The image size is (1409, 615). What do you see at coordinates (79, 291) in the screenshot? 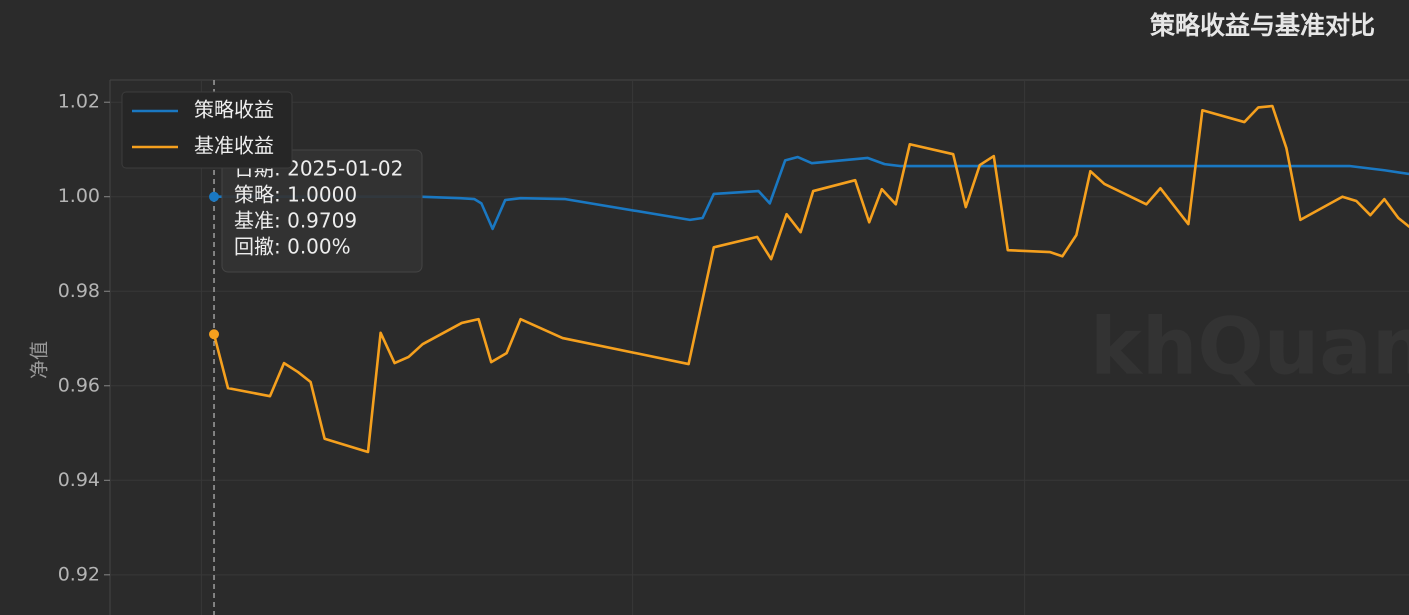
I see `y-tick-label: 0.98` at bounding box center [79, 291].